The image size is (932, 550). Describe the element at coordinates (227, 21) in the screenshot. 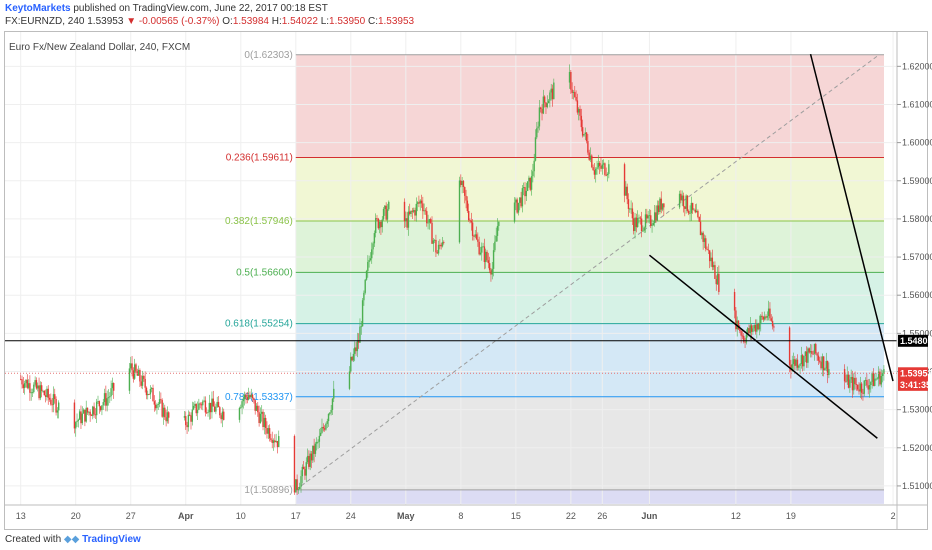

I see `open-label: O:` at that location.